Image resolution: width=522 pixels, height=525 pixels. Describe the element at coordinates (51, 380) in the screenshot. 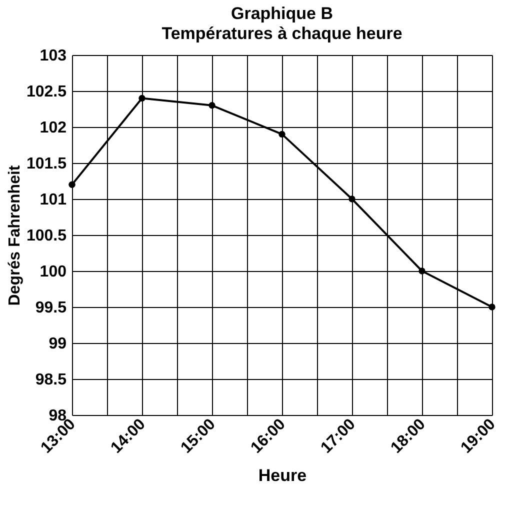

I see `y-tick-label: 98.5` at that location.